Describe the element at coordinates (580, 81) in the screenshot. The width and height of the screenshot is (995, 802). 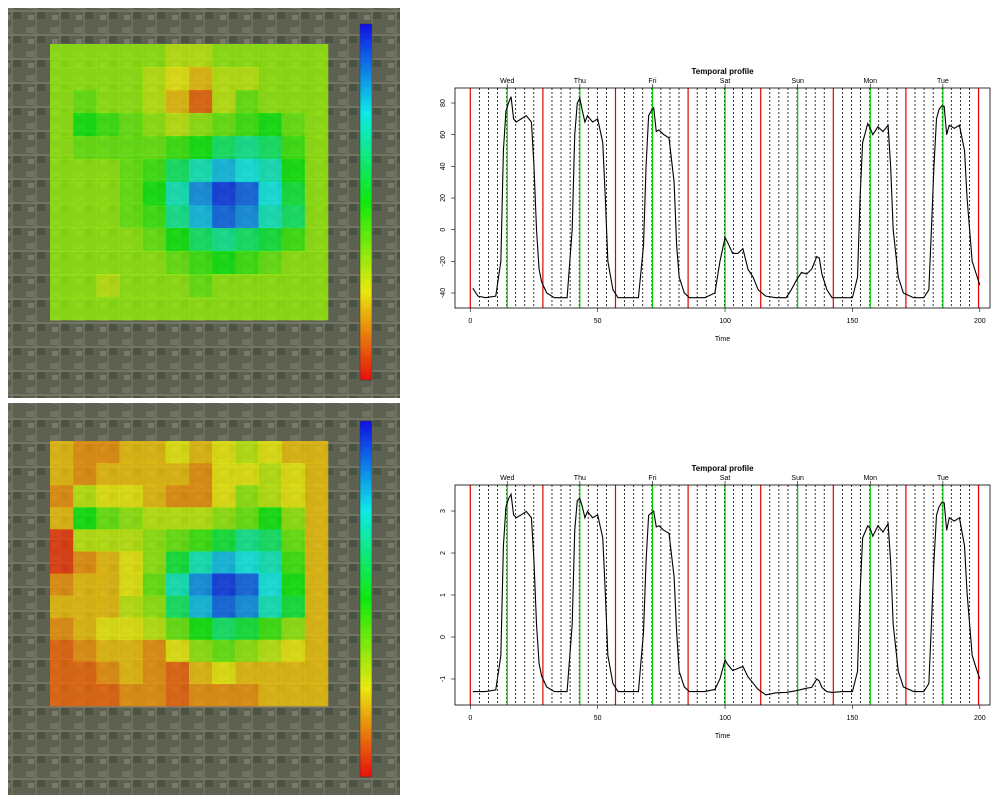
I see `day-label: Thu` at that location.